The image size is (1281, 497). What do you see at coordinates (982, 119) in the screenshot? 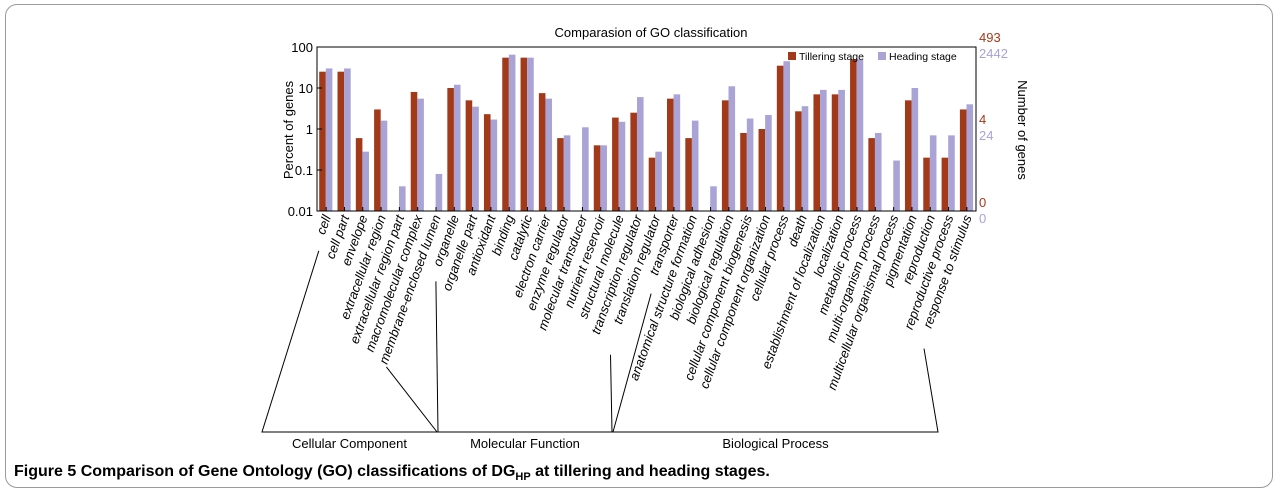
I see `y2-tick-label: 4` at bounding box center [982, 119].